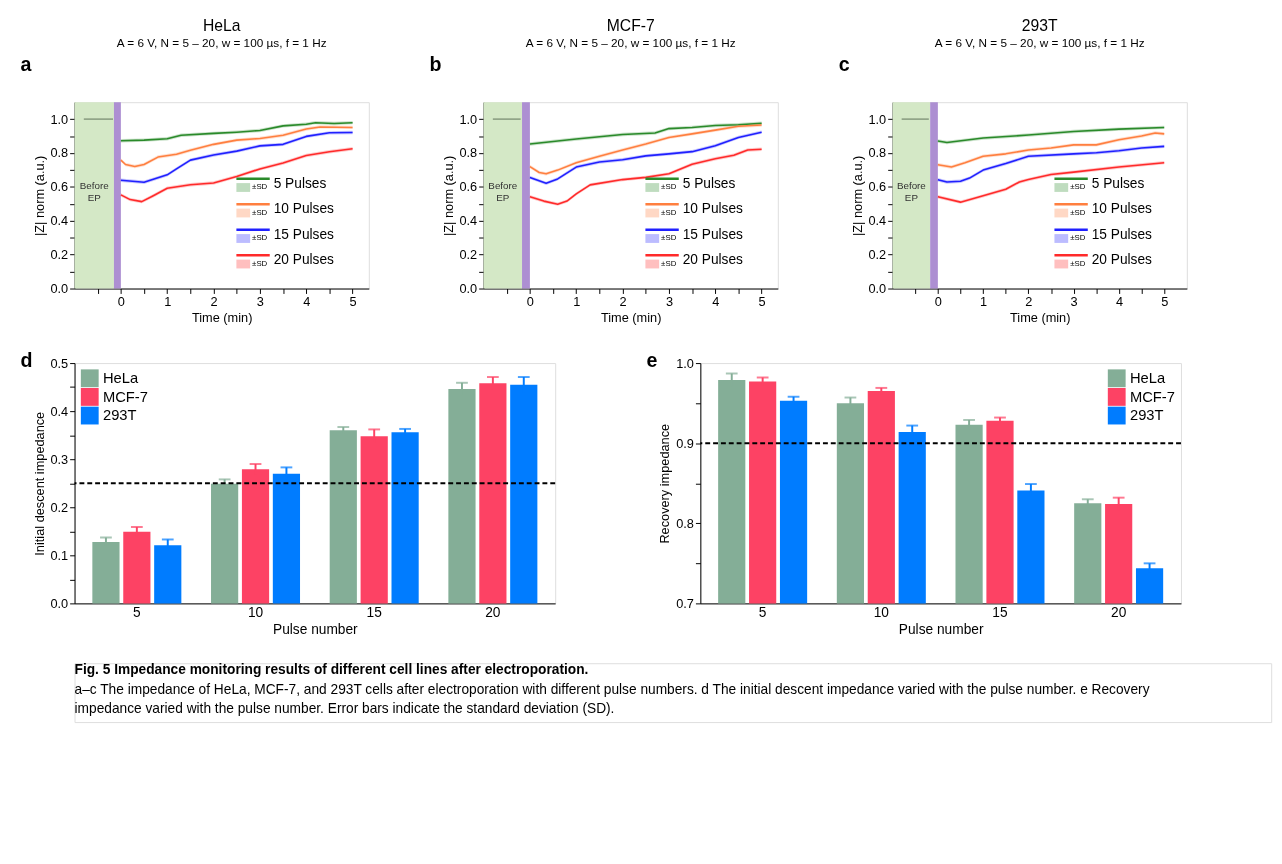  I want to click on text: c, so click(844, 63).